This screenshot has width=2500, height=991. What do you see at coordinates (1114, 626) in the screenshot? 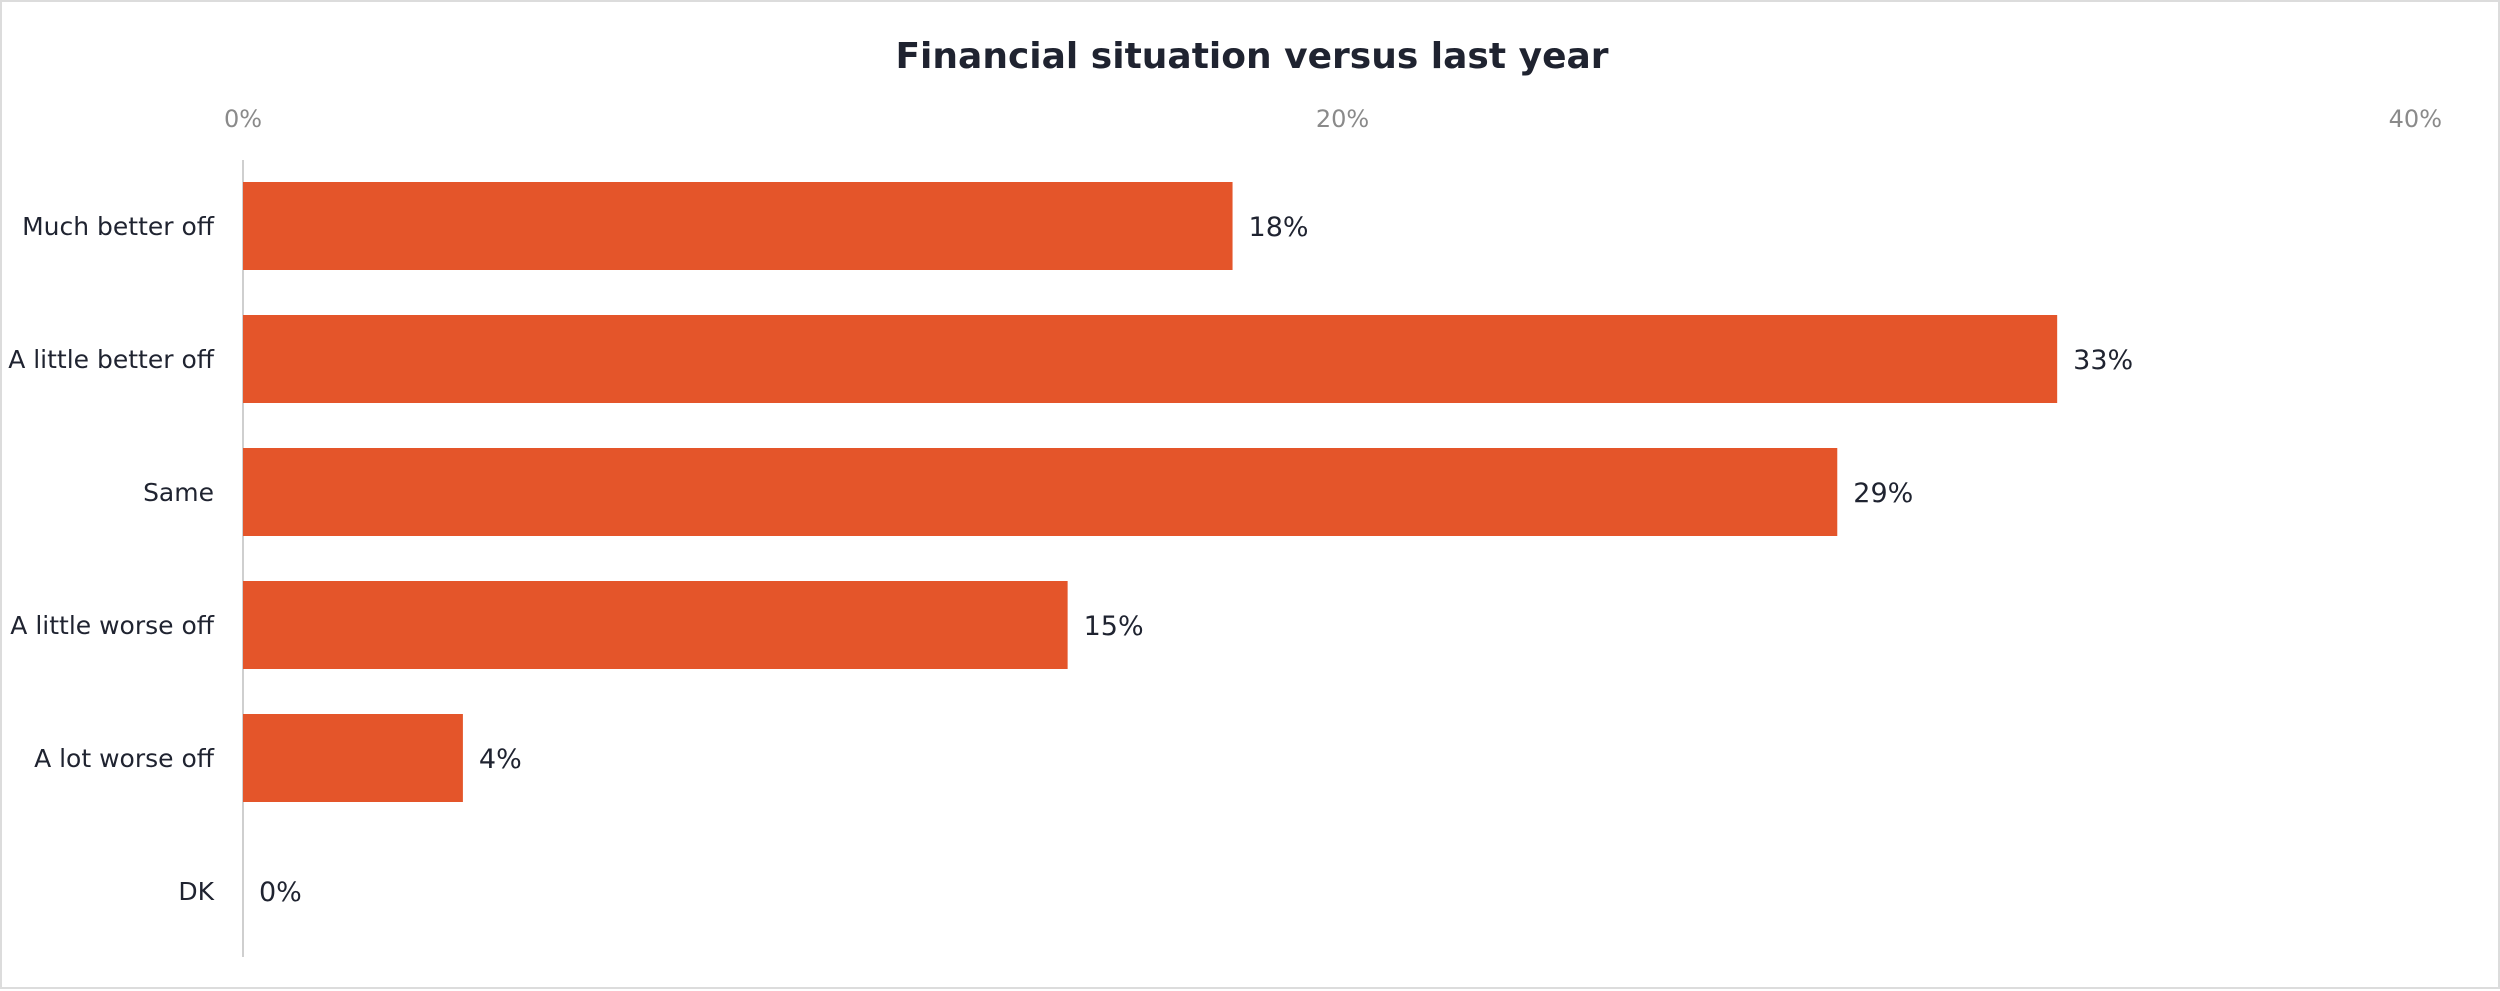
I see `value-label: 15%` at bounding box center [1114, 626].